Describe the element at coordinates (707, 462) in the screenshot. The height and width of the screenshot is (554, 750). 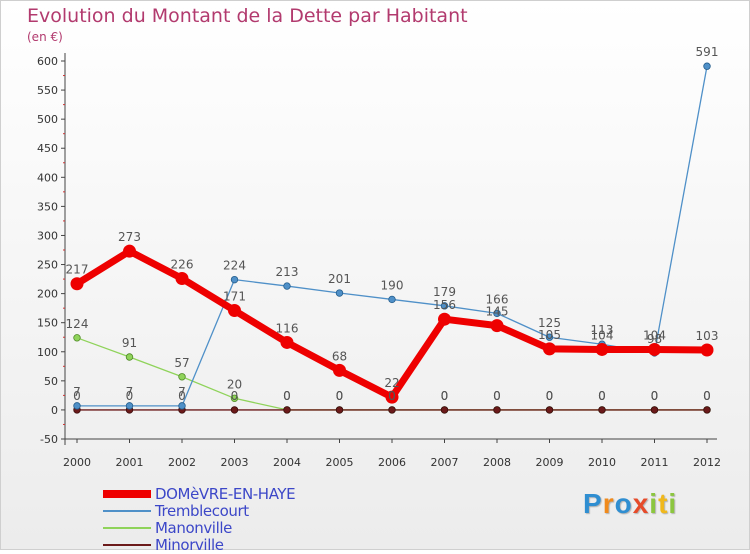
I see `x-tick-label: 2012` at that location.